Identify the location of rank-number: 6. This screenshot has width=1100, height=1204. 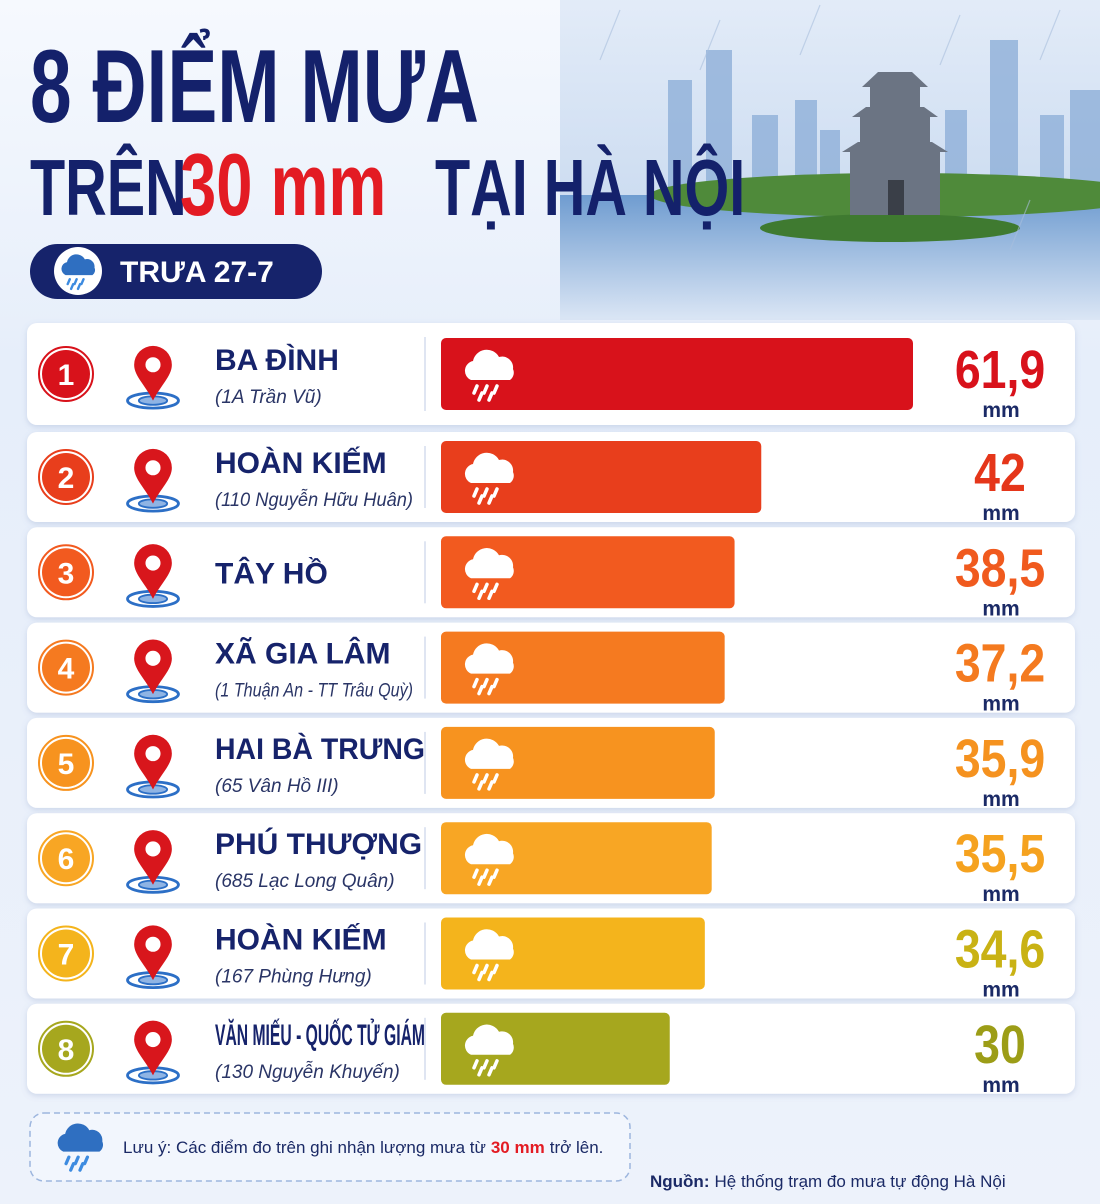
(66, 859).